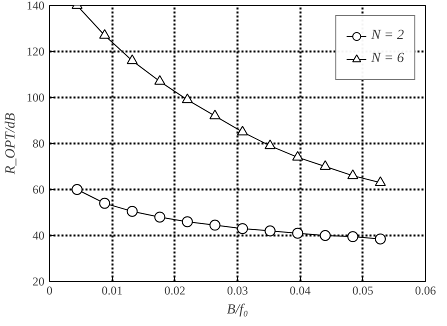 The image size is (447, 326). What do you see at coordinates (425, 291) in the screenshot?
I see `x-tick-label: 0.06` at bounding box center [425, 291].